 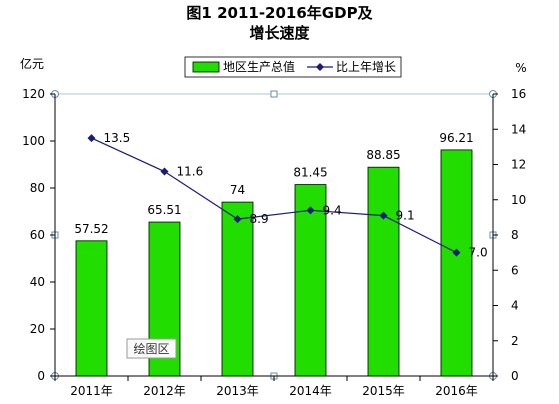 What do you see at coordinates (37, 329) in the screenshot?
I see `y-left-tick-label: 20` at bounding box center [37, 329].